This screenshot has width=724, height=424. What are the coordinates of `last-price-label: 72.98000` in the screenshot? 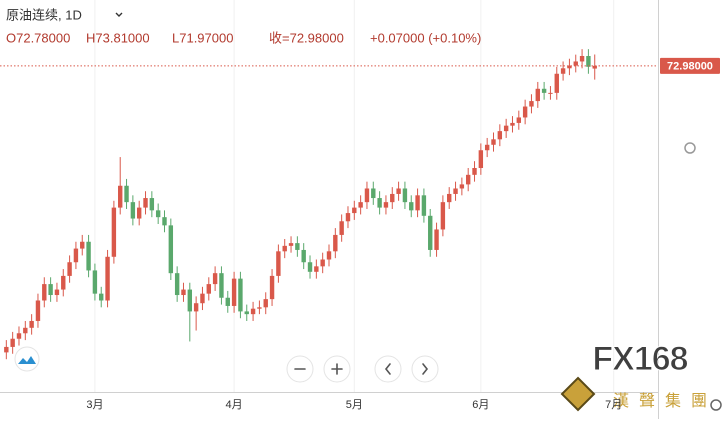 It's located at (690, 67).